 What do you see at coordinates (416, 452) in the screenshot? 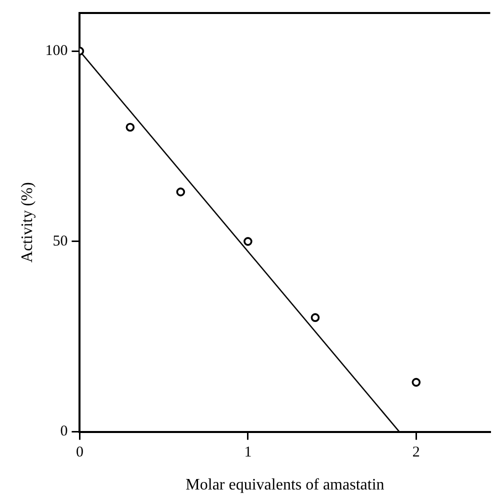
I see `x-tick-label: 2` at bounding box center [416, 452].